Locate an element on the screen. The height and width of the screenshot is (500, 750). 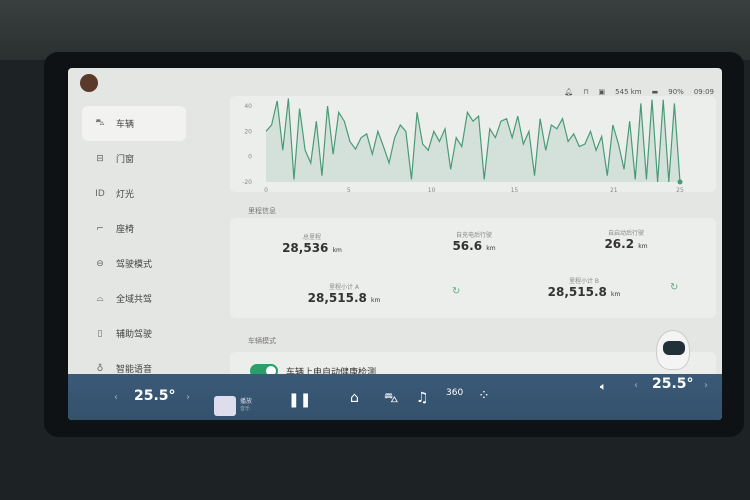
sidebar-item-3: ⌐ 座椅 is located at coordinates (134, 228).